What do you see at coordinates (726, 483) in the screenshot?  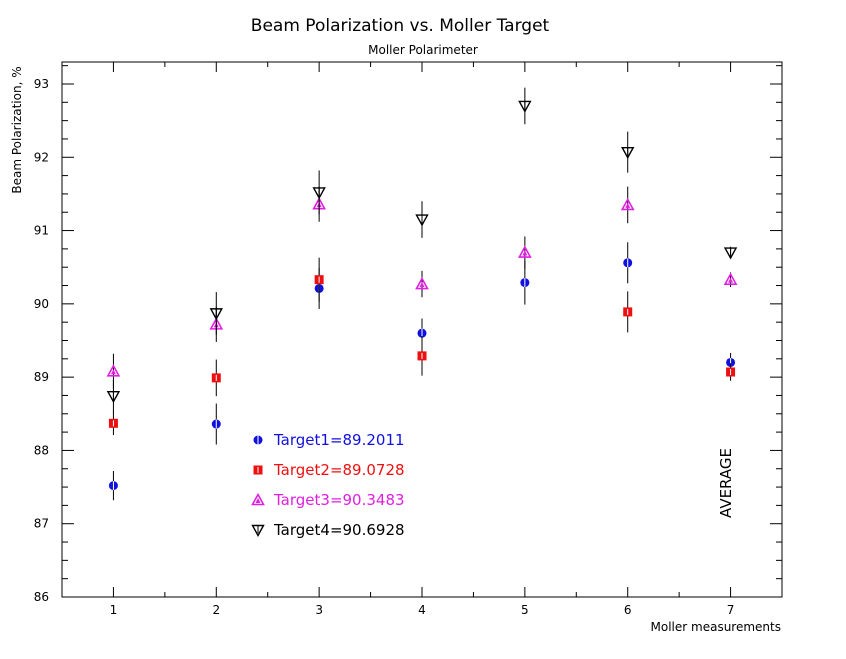 I see `average-annotation: AVERAGE` at bounding box center [726, 483].